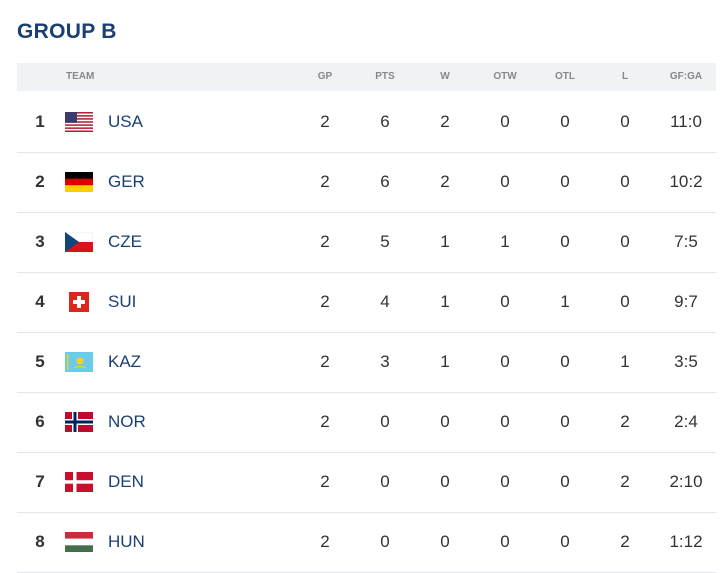  Describe the element at coordinates (686, 481) in the screenshot. I see `stat-cell: 2:10` at that location.